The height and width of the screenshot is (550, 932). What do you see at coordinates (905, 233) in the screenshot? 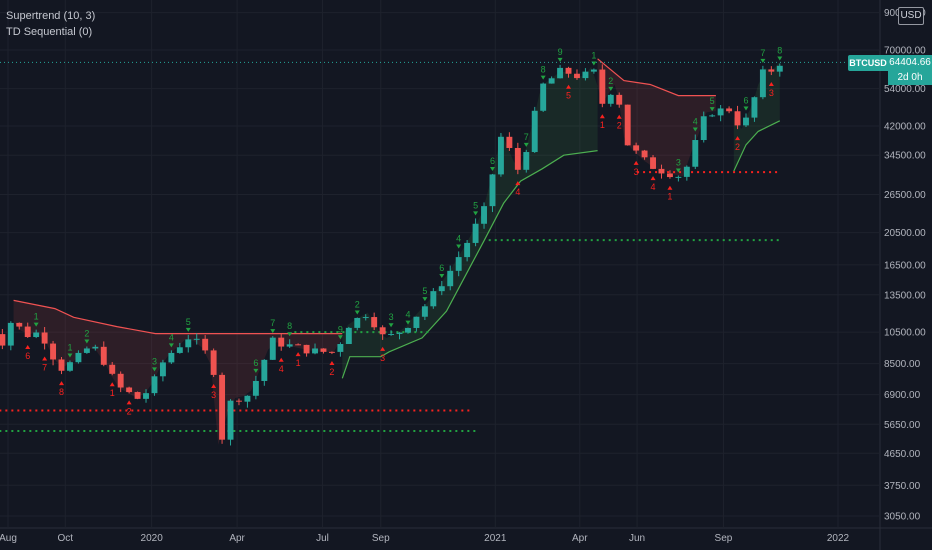
I see `price-tick-label: 20500.00` at bounding box center [905, 233].